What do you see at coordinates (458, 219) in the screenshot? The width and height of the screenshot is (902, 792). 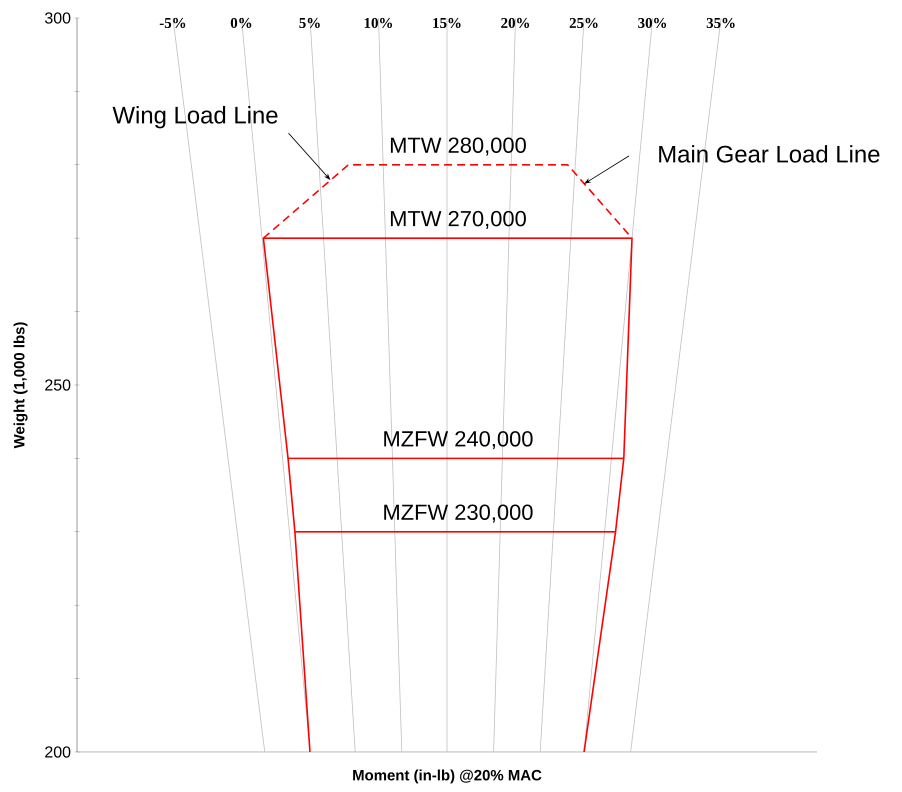 I see `annotation: MTW 270,000` at bounding box center [458, 219].